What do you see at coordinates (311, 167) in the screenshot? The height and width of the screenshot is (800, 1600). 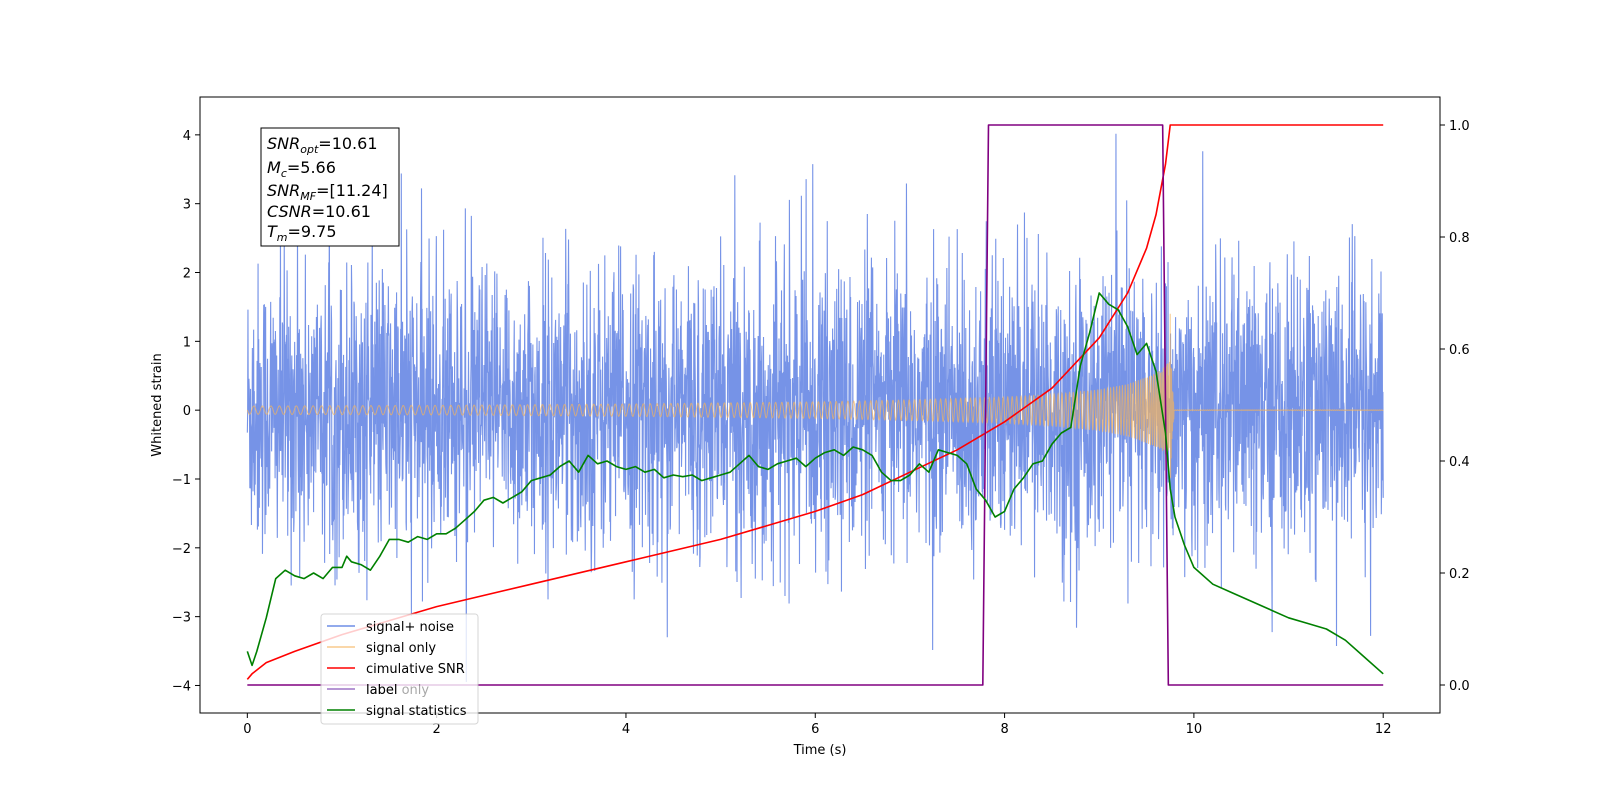 I see `mc-value: =5.66` at bounding box center [311, 167].